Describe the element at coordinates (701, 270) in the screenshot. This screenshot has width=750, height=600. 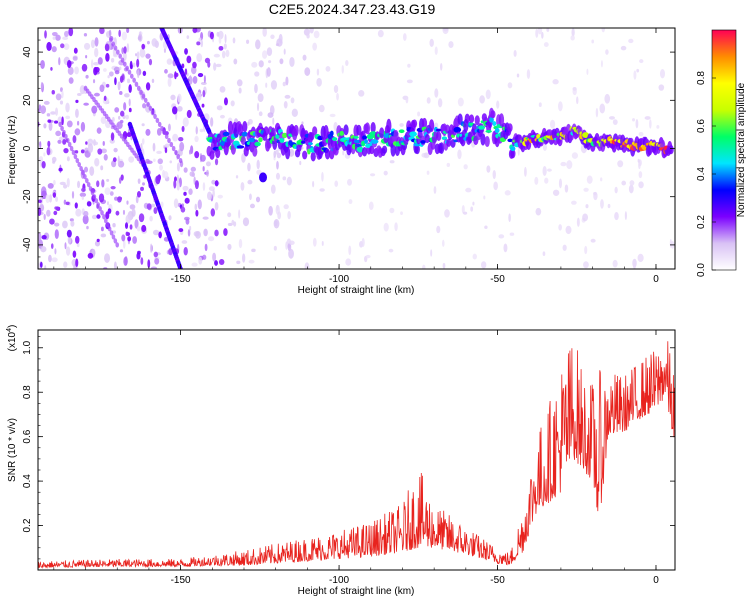
I see `colorbar-tick-label: 0.0` at that location.